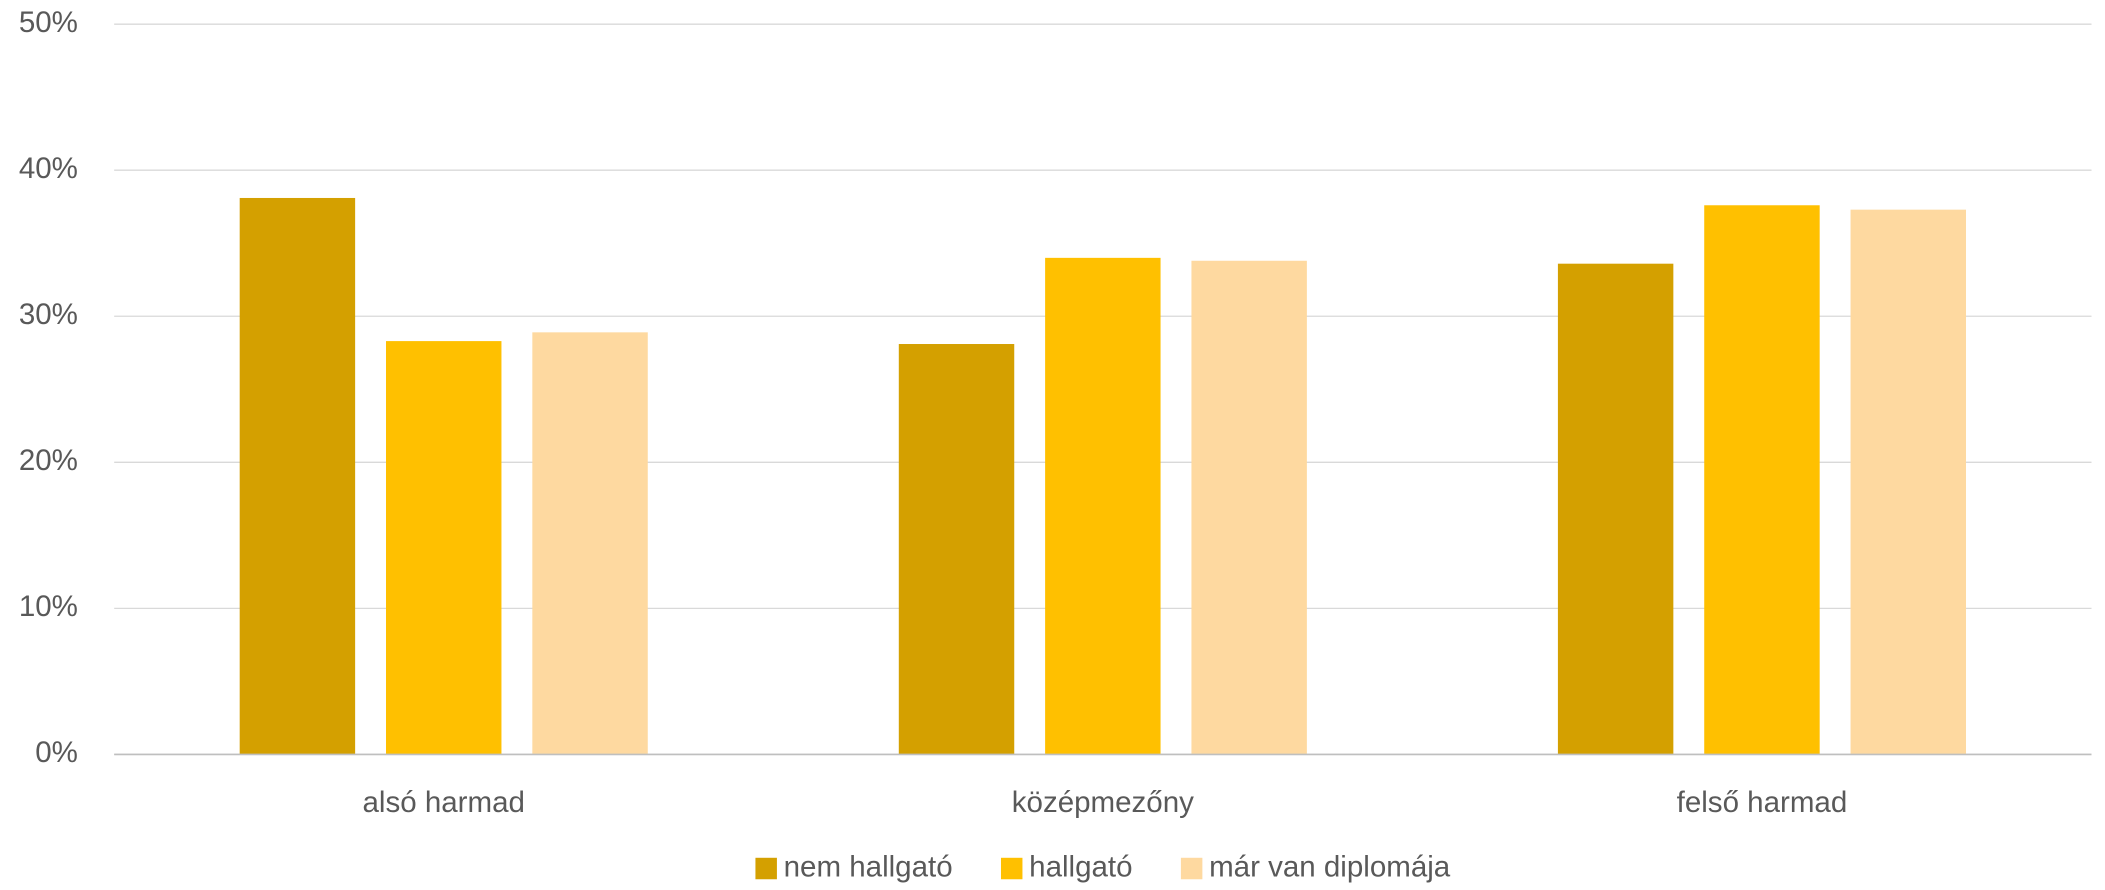  I want to click on y-tick-label: 0%, so click(56, 752).